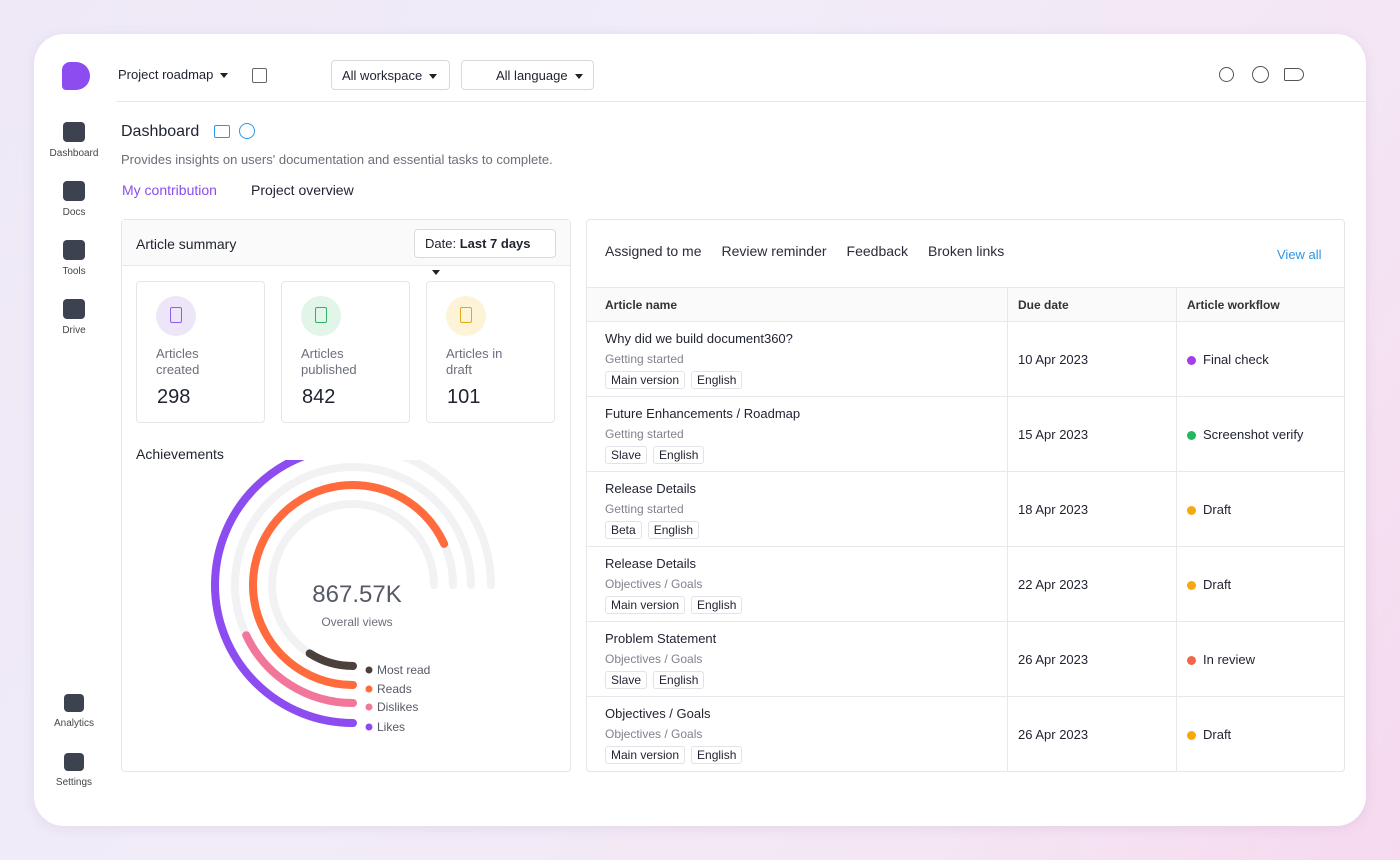 The width and height of the screenshot is (1400, 860). I want to click on workflow-status: Screenshot verify, so click(1245, 434).